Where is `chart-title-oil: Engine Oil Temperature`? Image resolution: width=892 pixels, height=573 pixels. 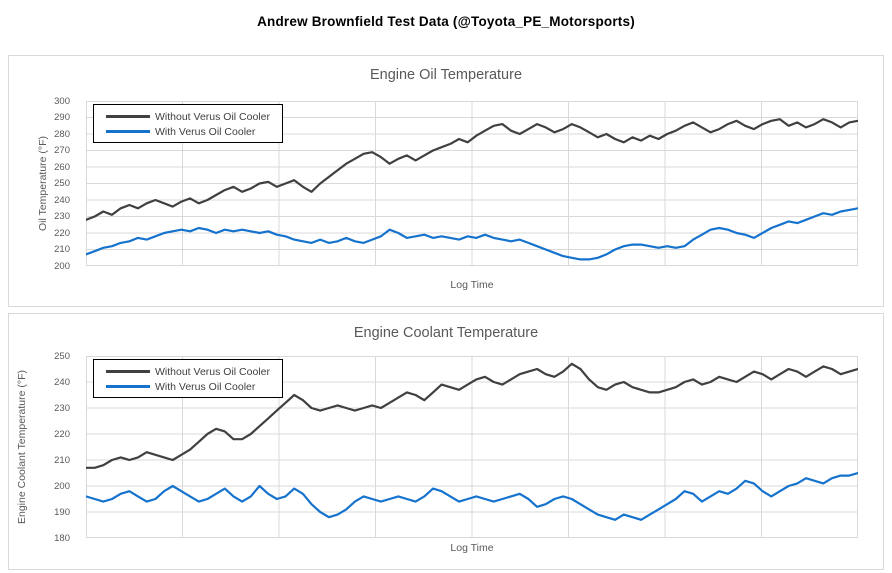 chart-title-oil: Engine Oil Temperature is located at coordinates (446, 75).